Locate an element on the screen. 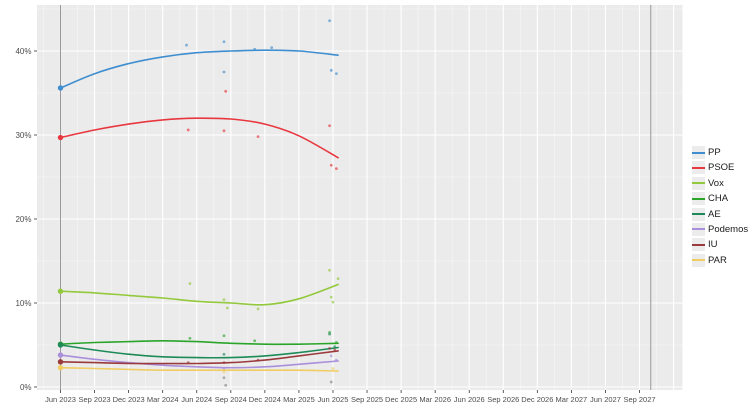  x-tick-label: Jun 2027 is located at coordinates (605, 399).